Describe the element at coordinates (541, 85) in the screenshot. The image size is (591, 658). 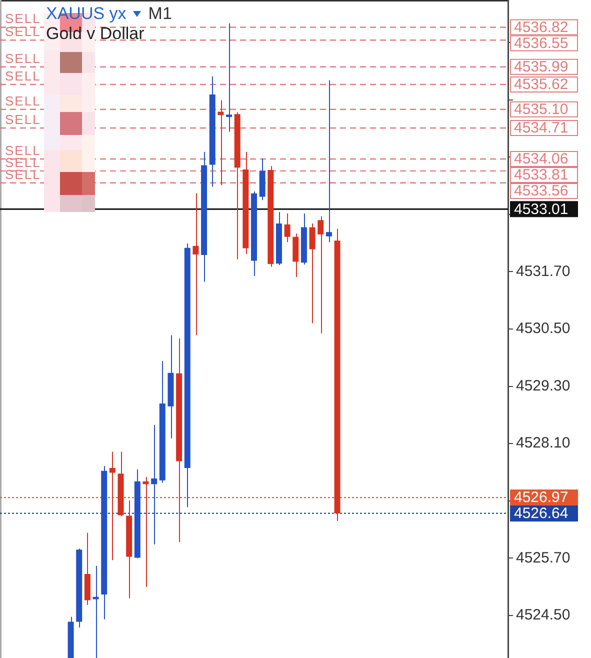
I see `ref-line-label: 4535.62` at that location.